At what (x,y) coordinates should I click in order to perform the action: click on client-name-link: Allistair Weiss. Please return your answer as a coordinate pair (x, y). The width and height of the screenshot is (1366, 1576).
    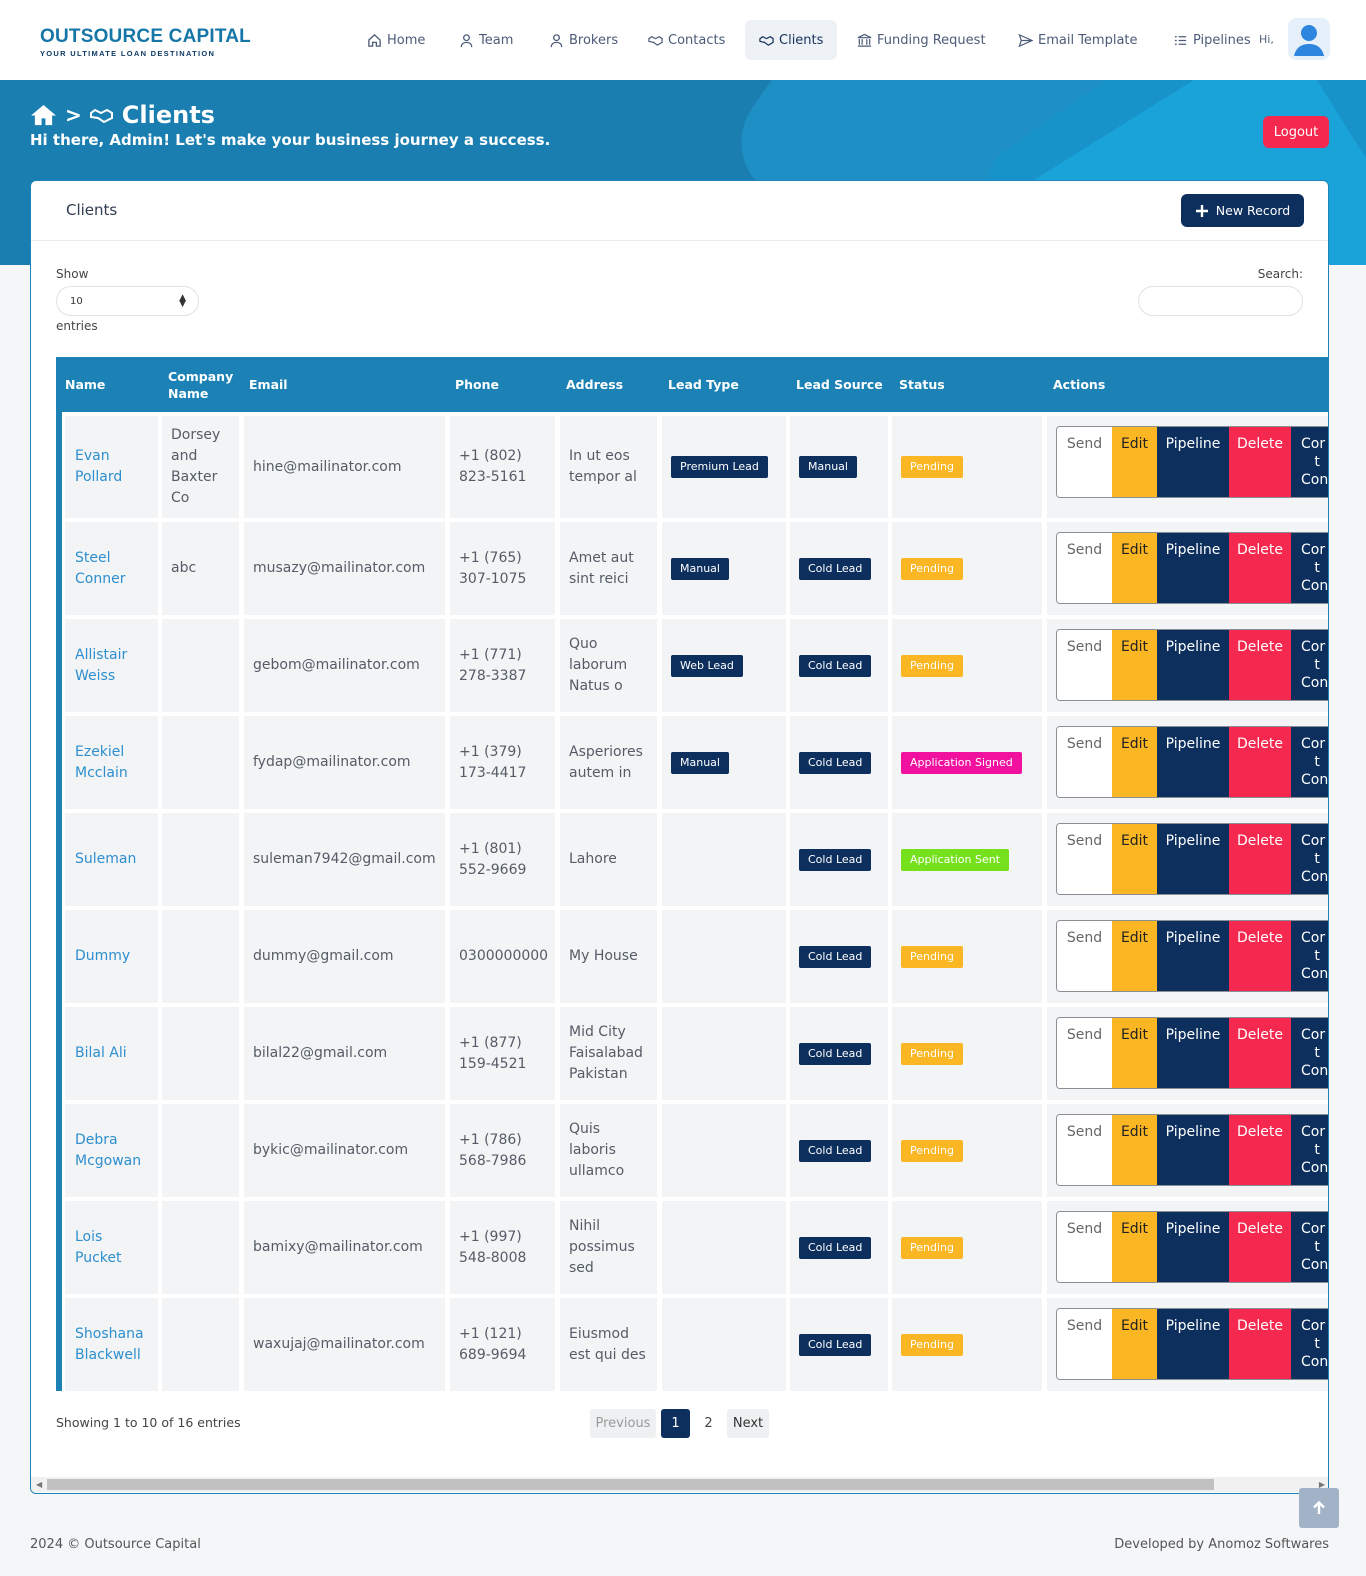
    Looking at the image, I should click on (101, 665).